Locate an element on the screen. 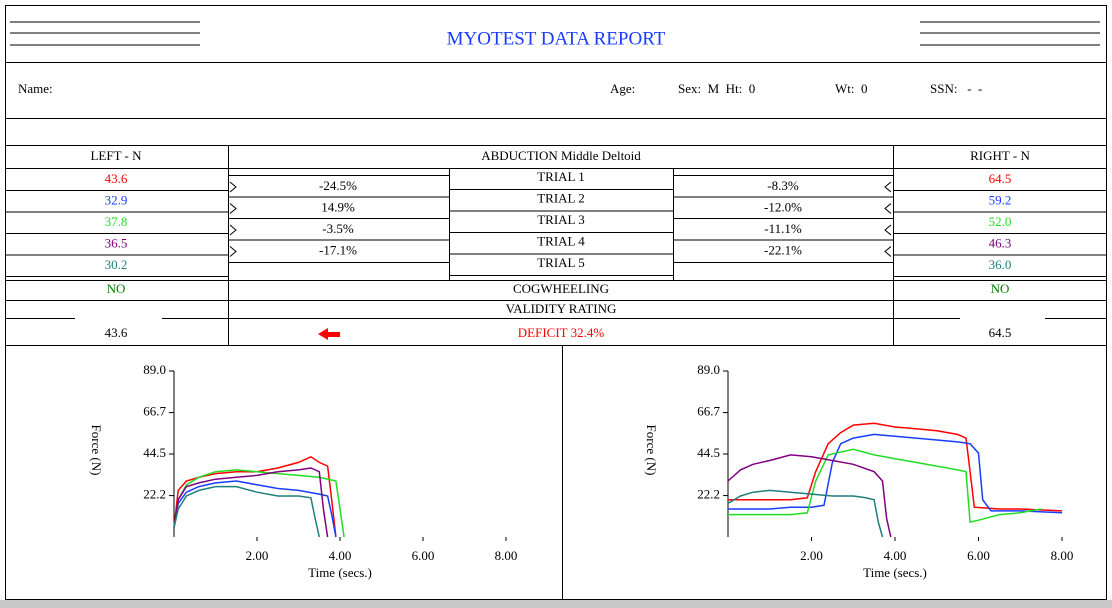 This screenshot has width=1112, height=608. deficit: DEFICIT 32.4% is located at coordinates (561, 332).